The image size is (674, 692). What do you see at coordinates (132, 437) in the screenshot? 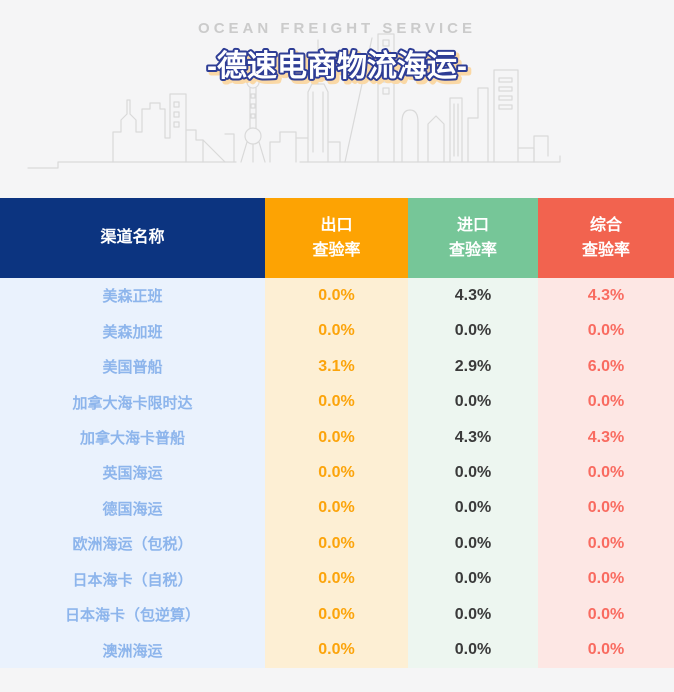
I see `channel-name-cell: 加拿大海卡普船` at bounding box center [132, 437].